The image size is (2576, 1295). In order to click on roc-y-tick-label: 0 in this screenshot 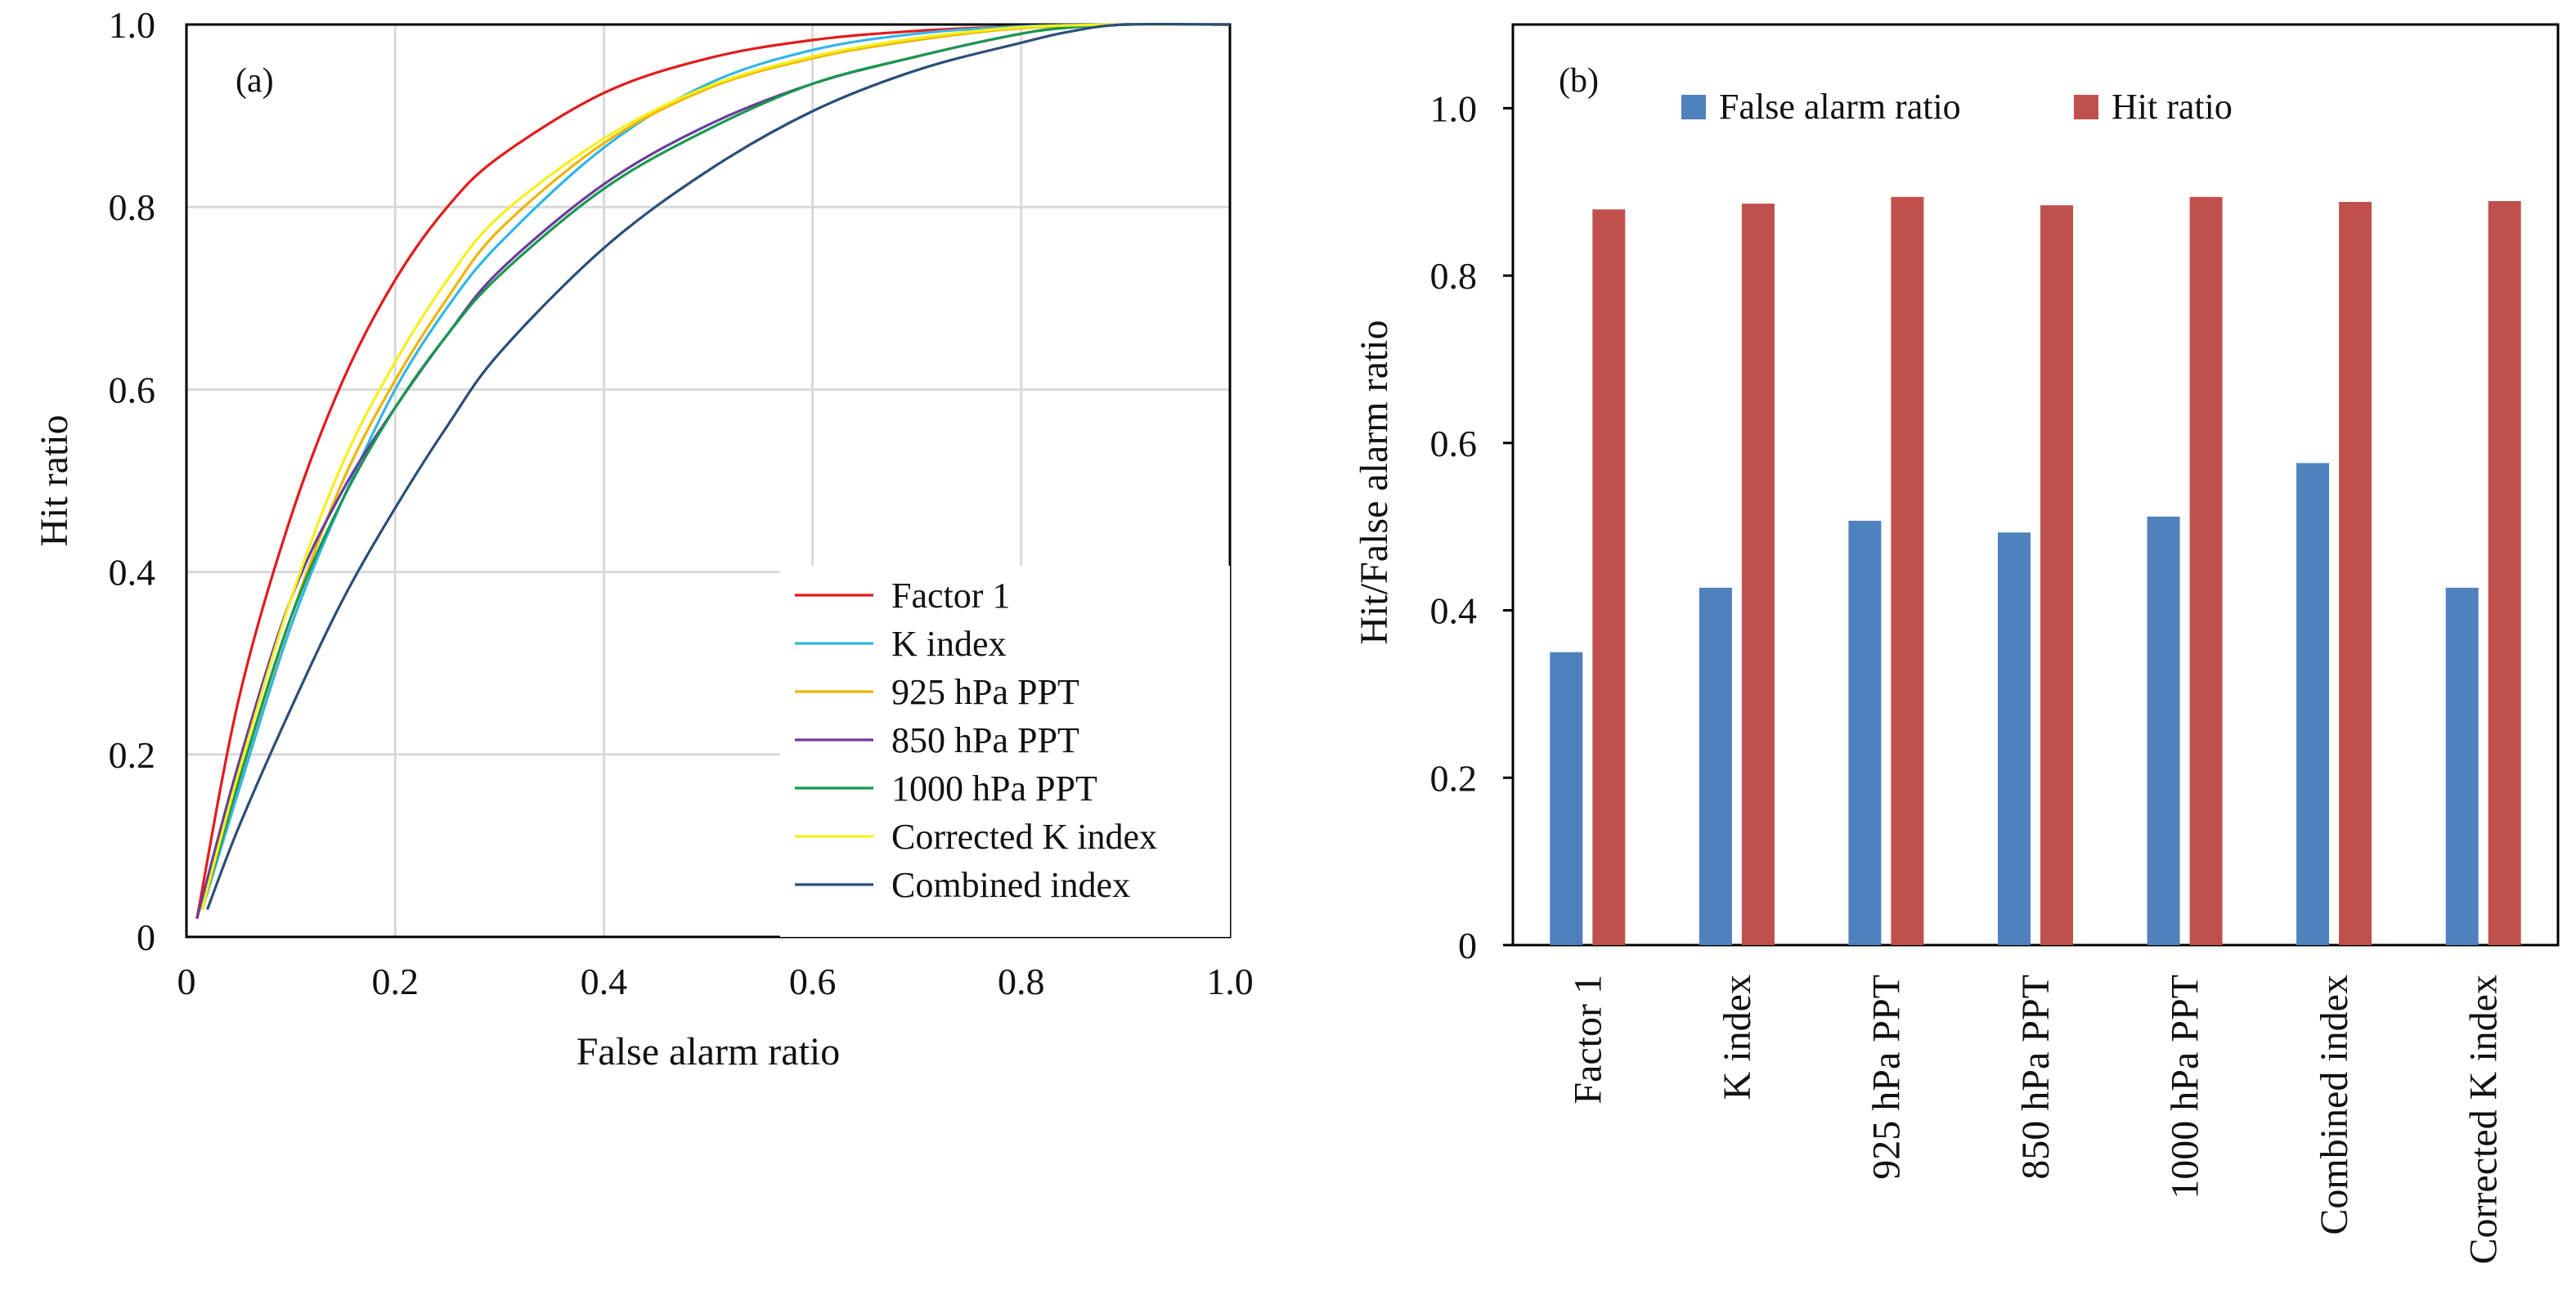, I will do `click(146, 937)`.